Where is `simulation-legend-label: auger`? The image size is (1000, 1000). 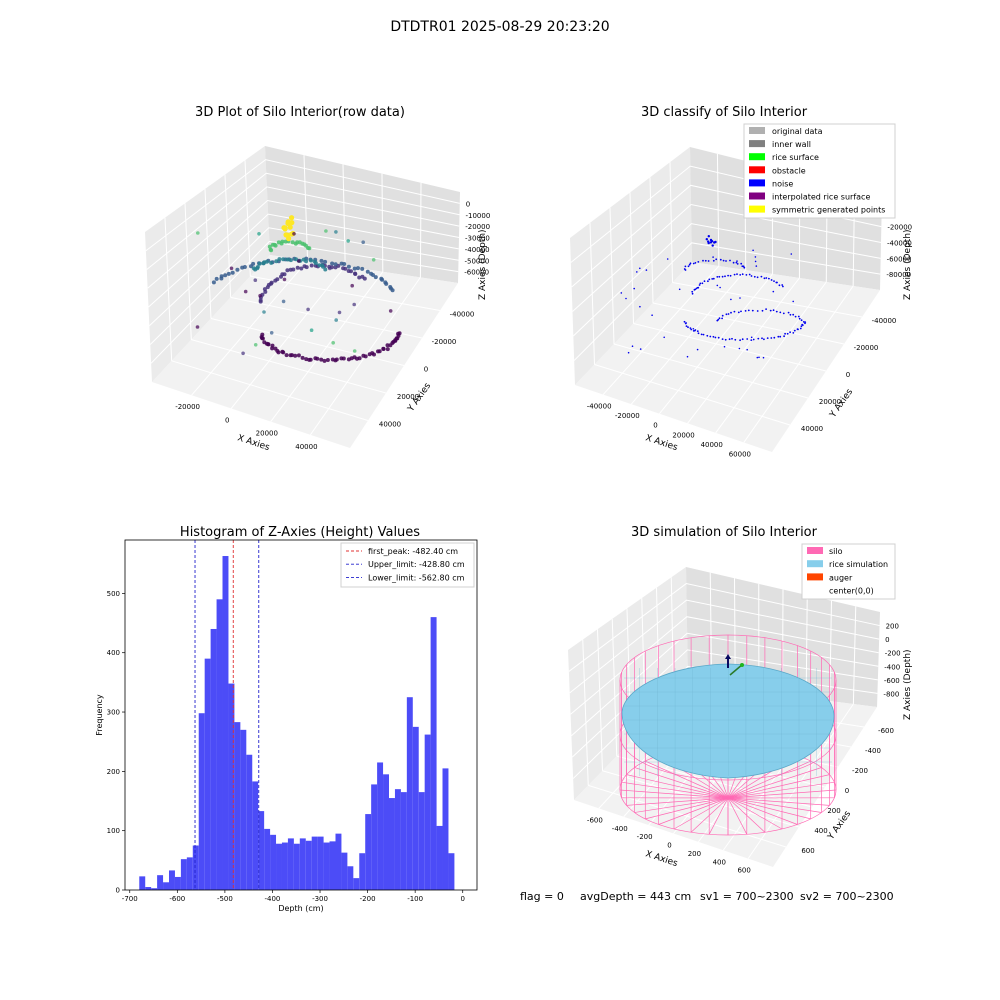 simulation-legend-label: auger is located at coordinates (841, 577).